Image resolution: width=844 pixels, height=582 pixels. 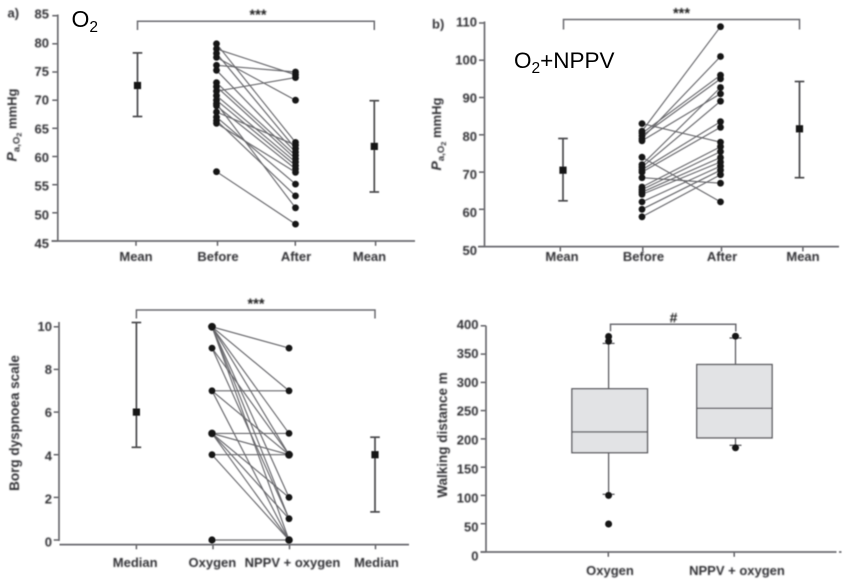 What do you see at coordinates (468, 411) in the screenshot?
I see `svg-text: 250` at bounding box center [468, 411].